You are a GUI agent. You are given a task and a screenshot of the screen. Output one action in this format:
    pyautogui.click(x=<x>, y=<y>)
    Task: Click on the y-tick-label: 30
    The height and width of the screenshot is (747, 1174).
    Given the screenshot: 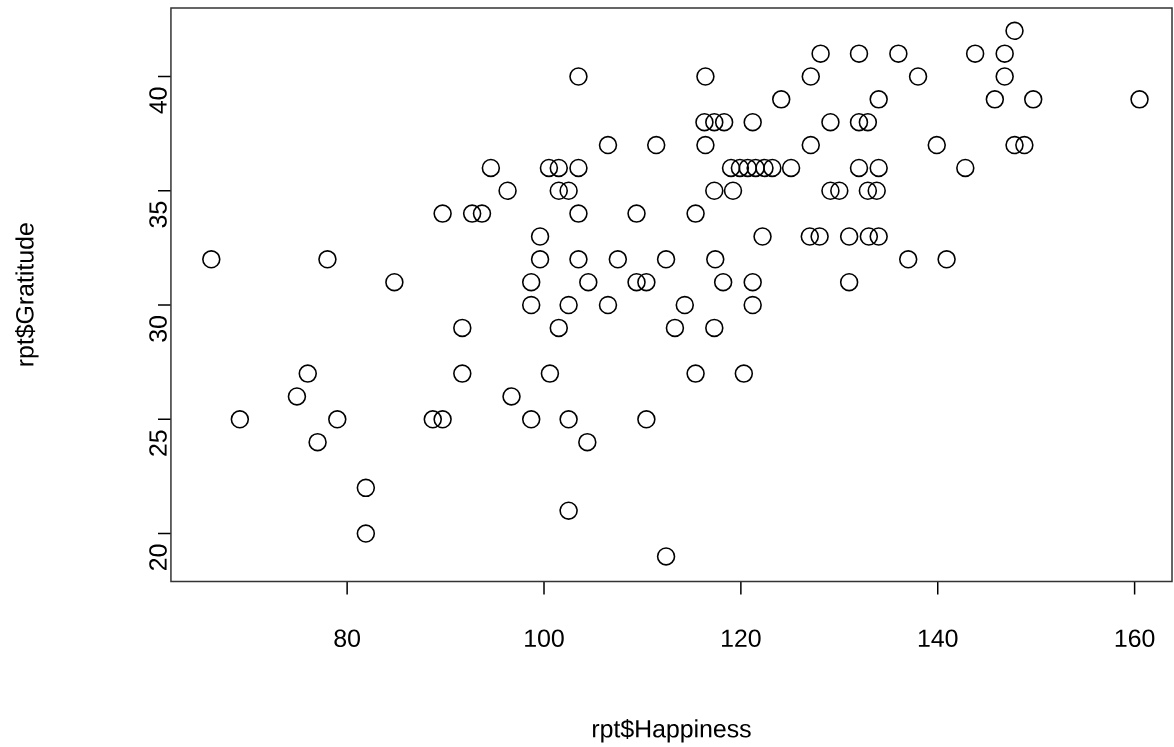 What is the action you would take?
    pyautogui.click(x=158, y=329)
    